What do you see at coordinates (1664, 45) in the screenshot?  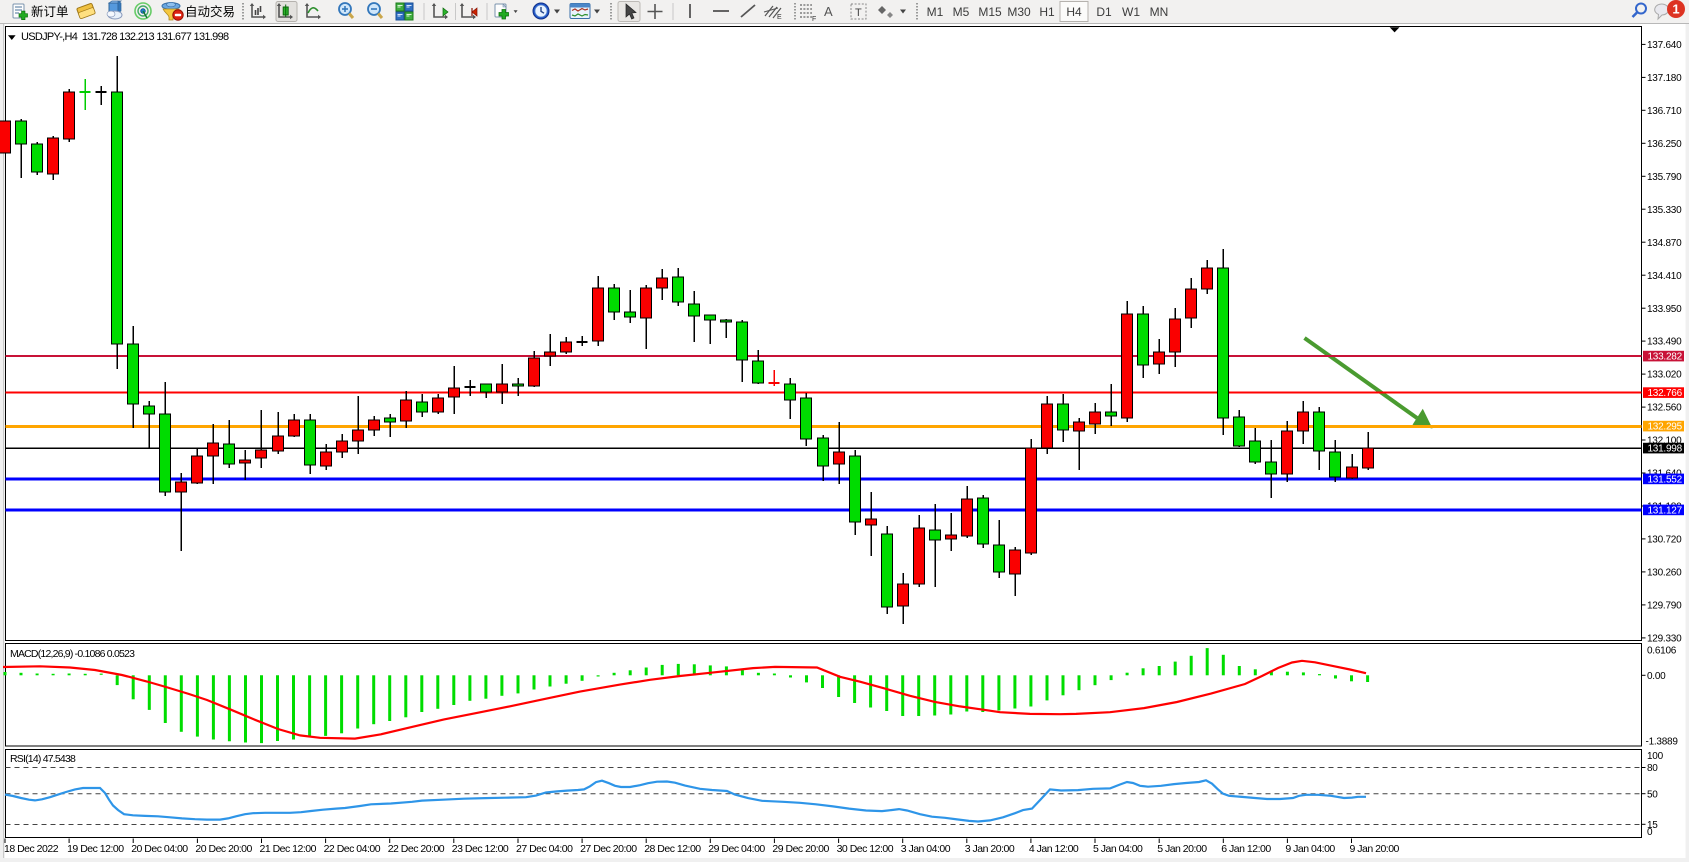 I see `svg-text: 137.640` at bounding box center [1664, 45].